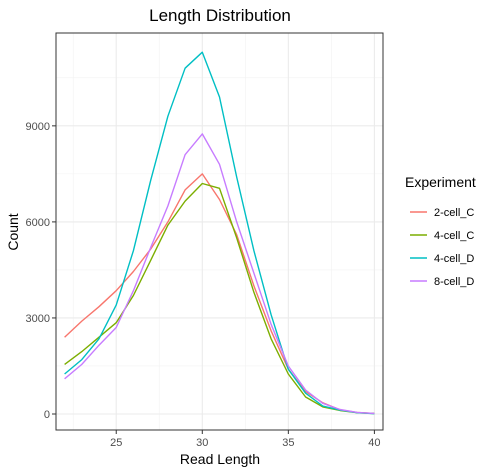  Describe the element at coordinates (220, 459) in the screenshot. I see `x-axis-title: Read Length` at that location.